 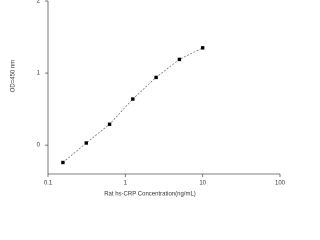 I want to click on x-tick-label: 10, so click(x=202, y=184).